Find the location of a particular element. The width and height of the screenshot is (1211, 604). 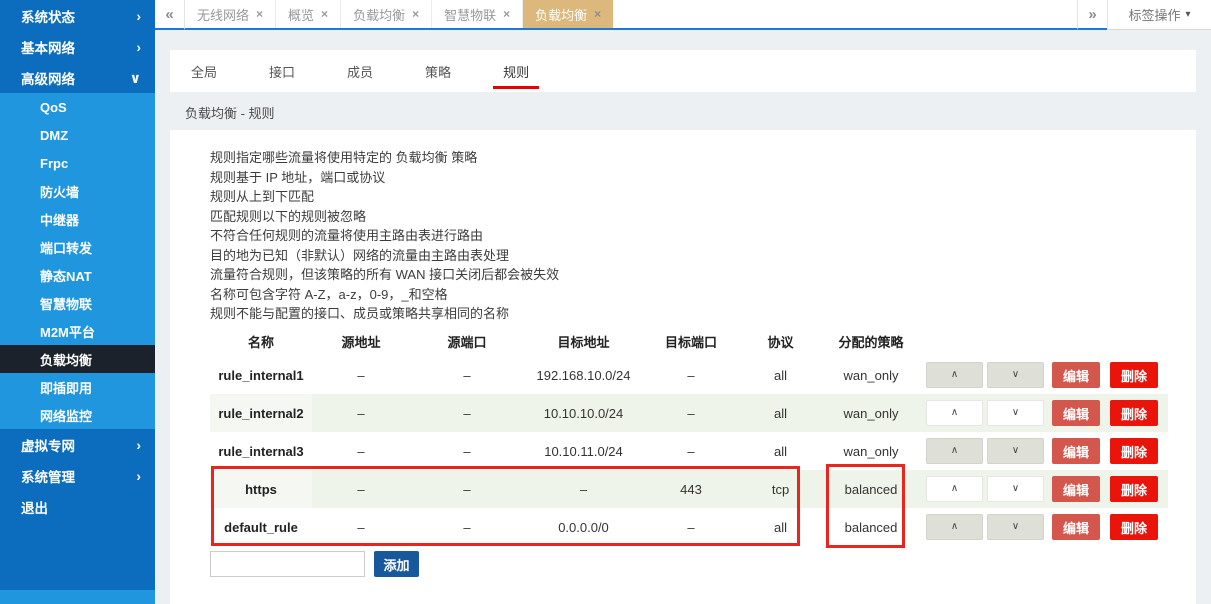

cell-name: rule_internal1 is located at coordinates (261, 375).